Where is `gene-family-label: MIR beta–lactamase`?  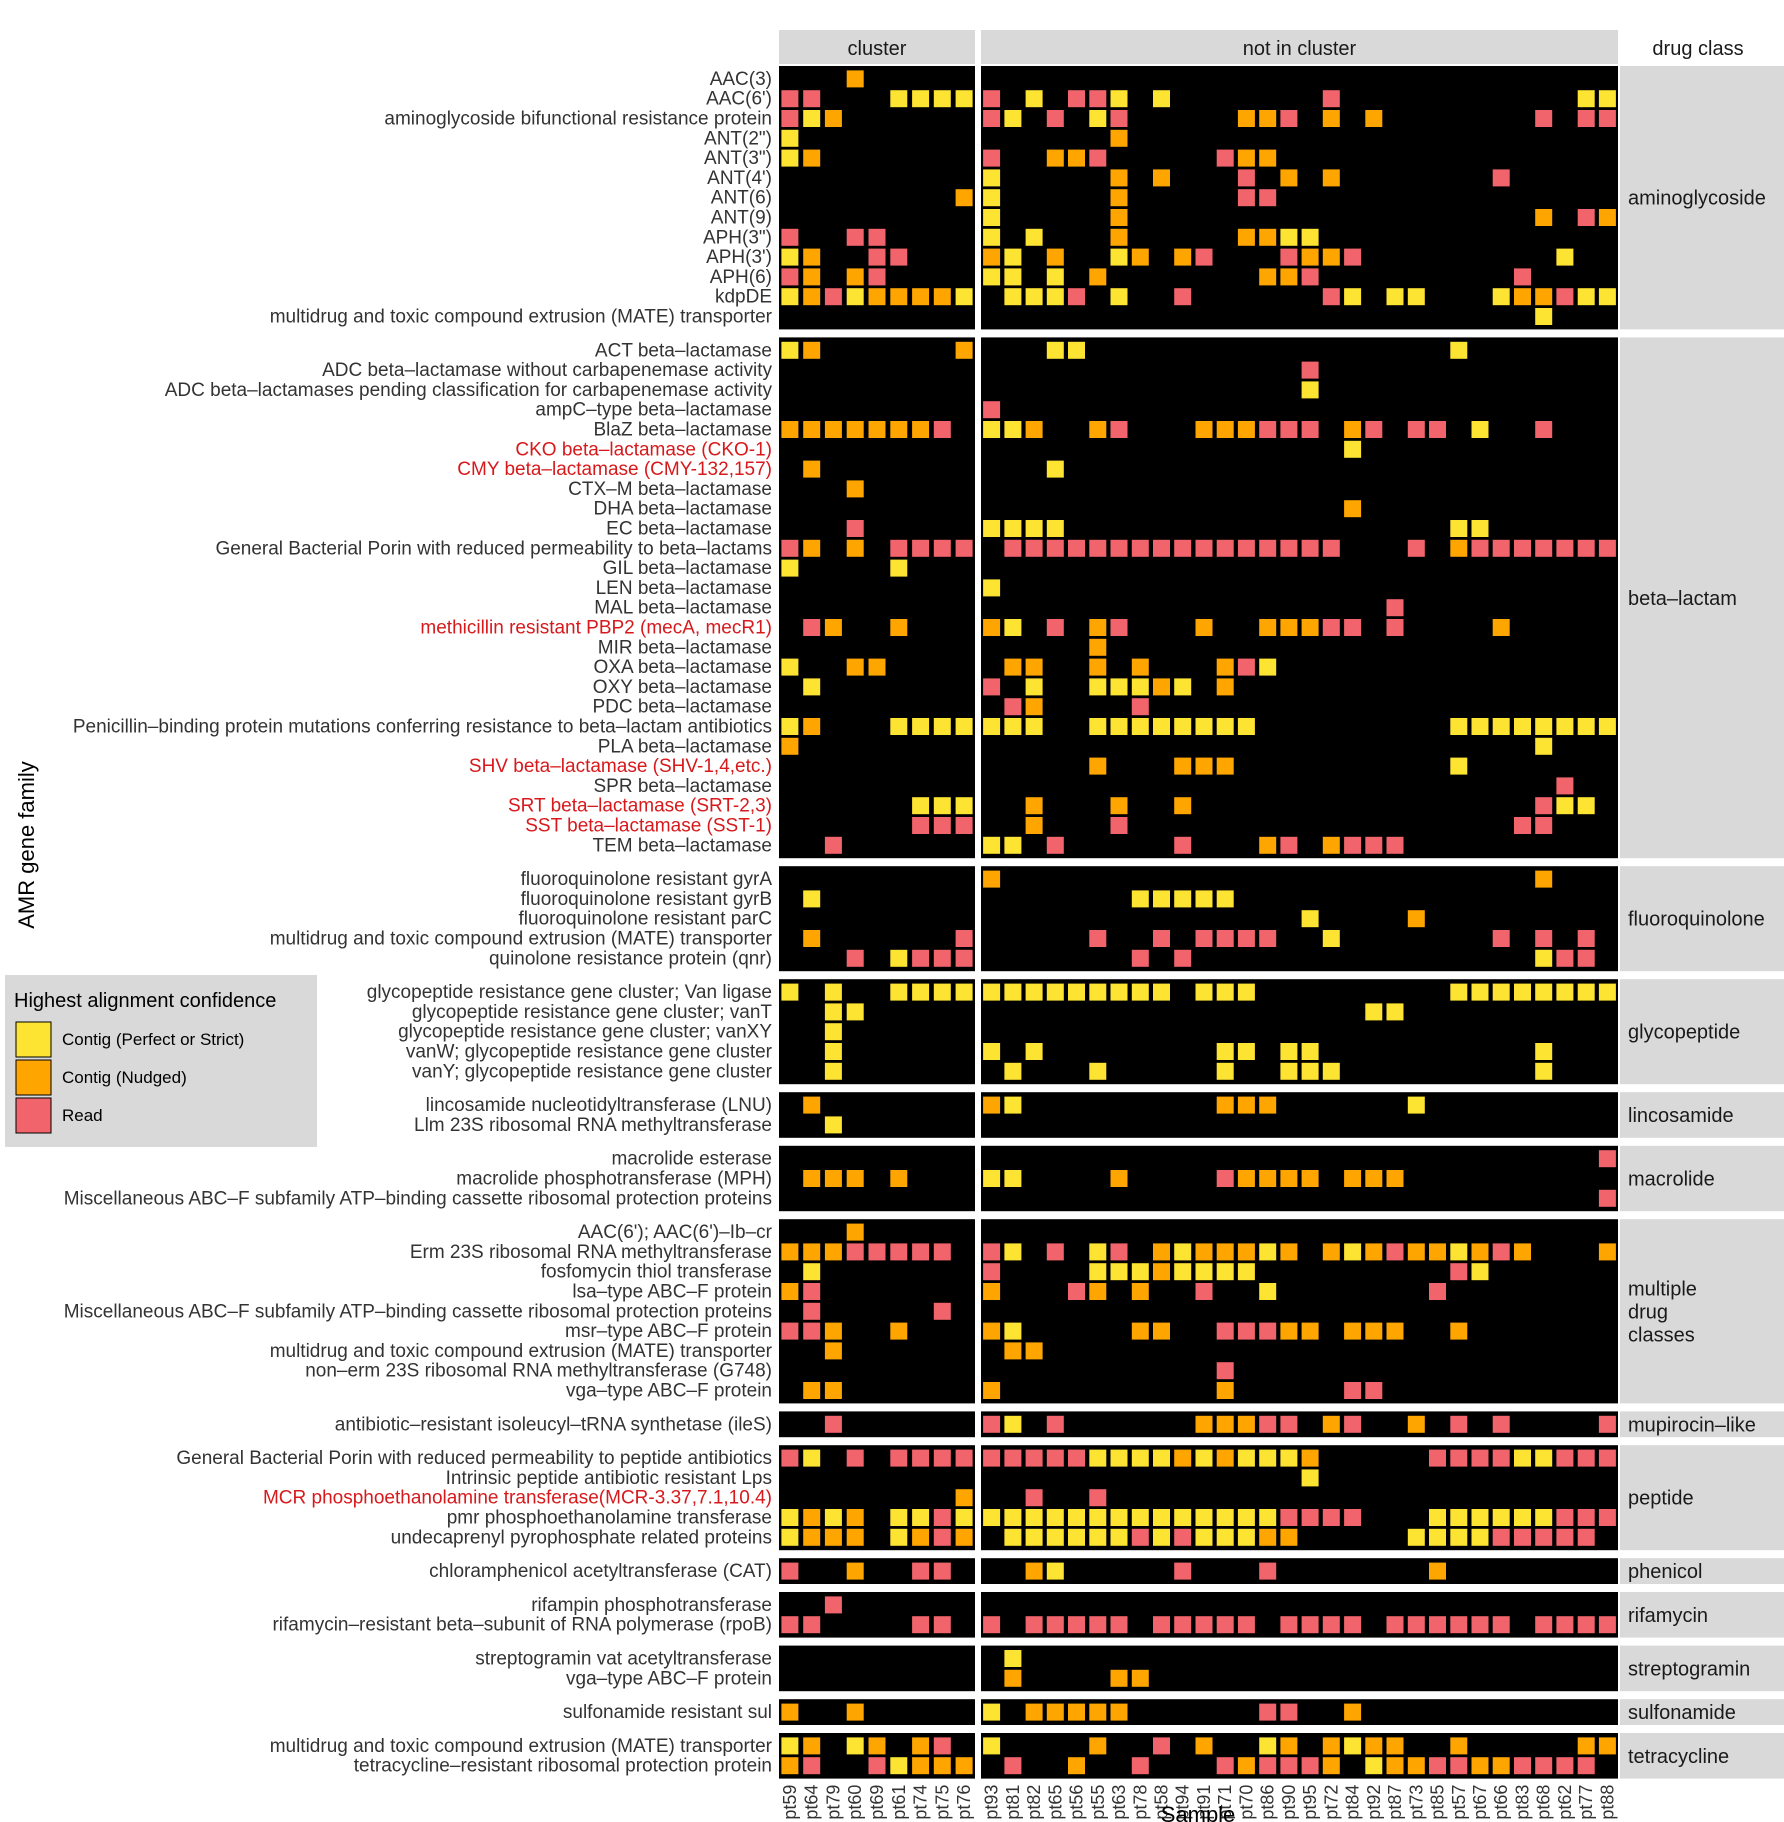 gene-family-label: MIR beta–lactamase is located at coordinates (685, 647).